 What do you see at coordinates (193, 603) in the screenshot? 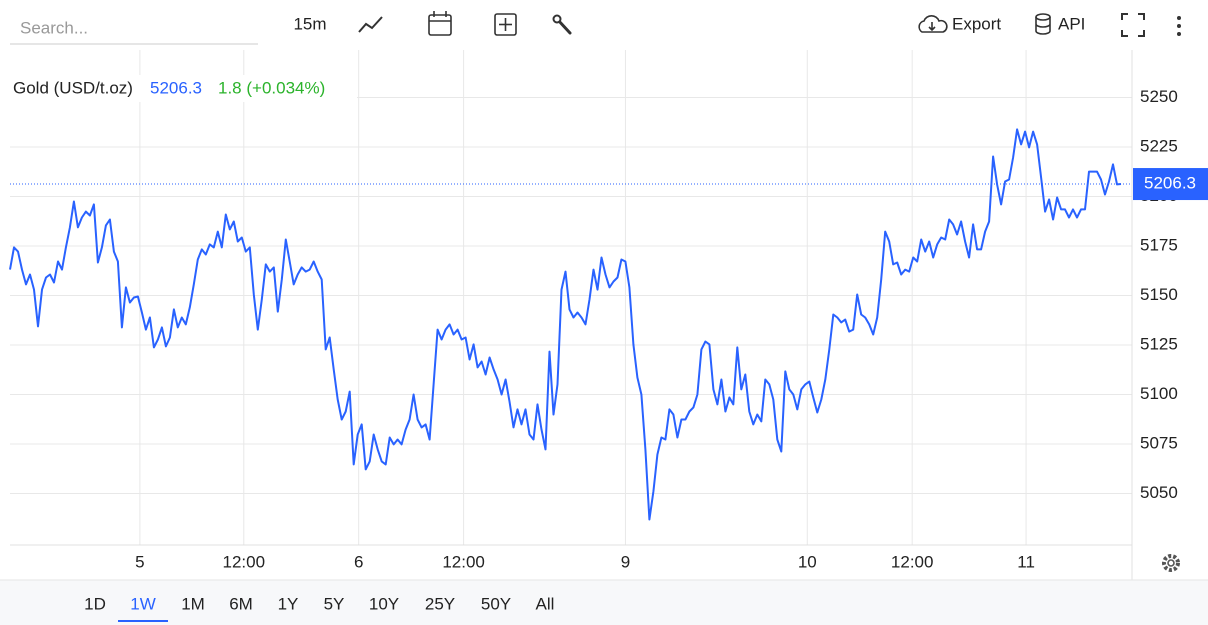
I see `range-button: 1M` at bounding box center [193, 603].